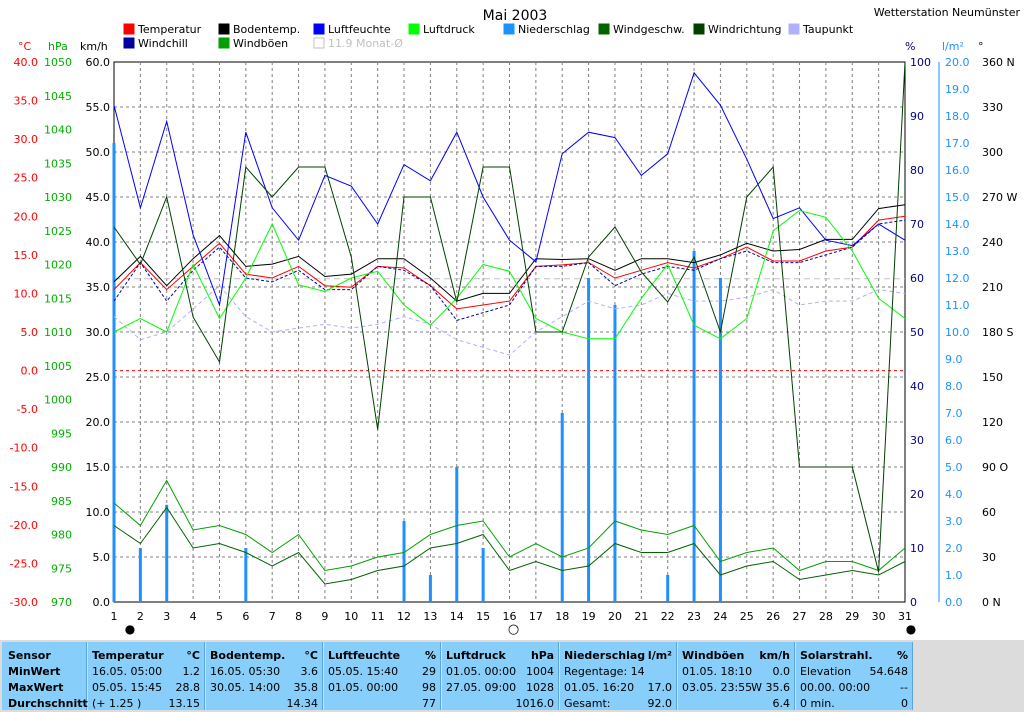  Describe the element at coordinates (58, 332) in the screenshot. I see `hpa-tick-label: 1010` at that location.